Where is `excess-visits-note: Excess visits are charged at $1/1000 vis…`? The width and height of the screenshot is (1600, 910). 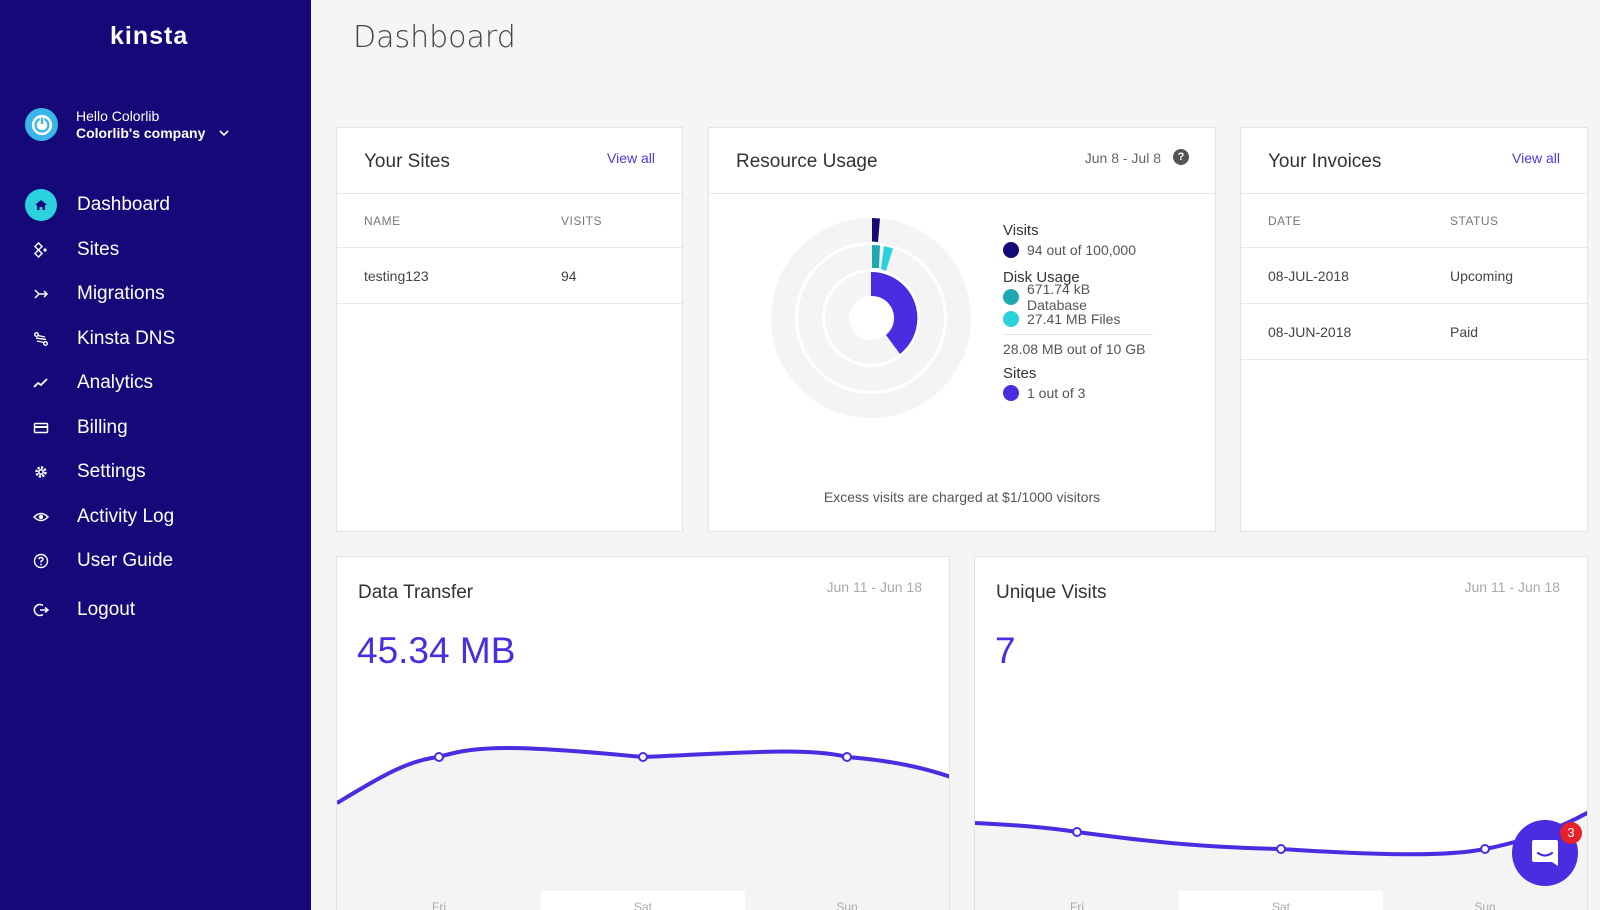 excess-visits-note: Excess visits are charged at $1/1000 vis… is located at coordinates (962, 497).